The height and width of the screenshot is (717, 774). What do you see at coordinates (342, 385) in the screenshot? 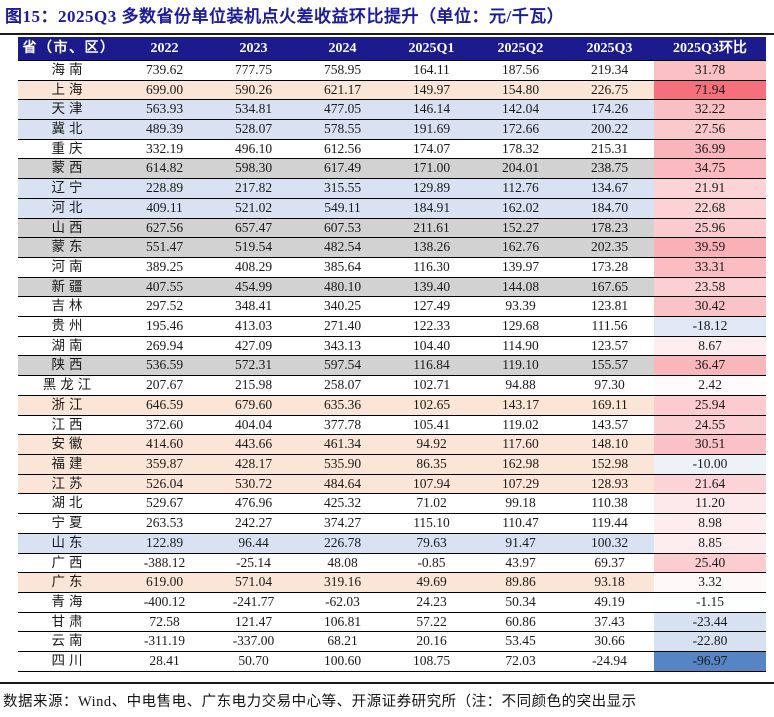
I see `value-cell: 258.07` at bounding box center [342, 385].